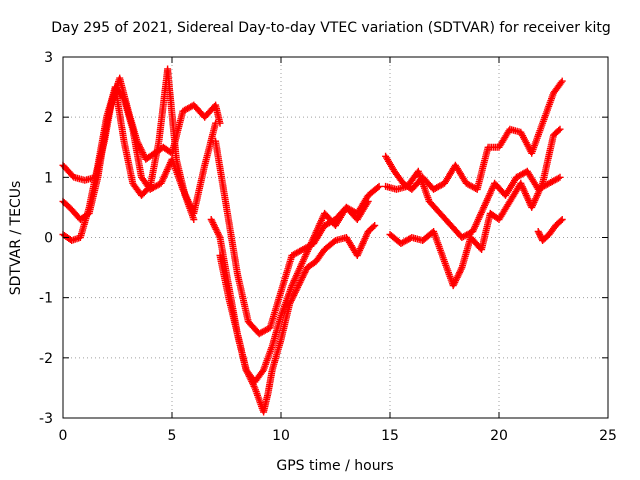  I want to click on x-tick-label: 25, so click(608, 436).